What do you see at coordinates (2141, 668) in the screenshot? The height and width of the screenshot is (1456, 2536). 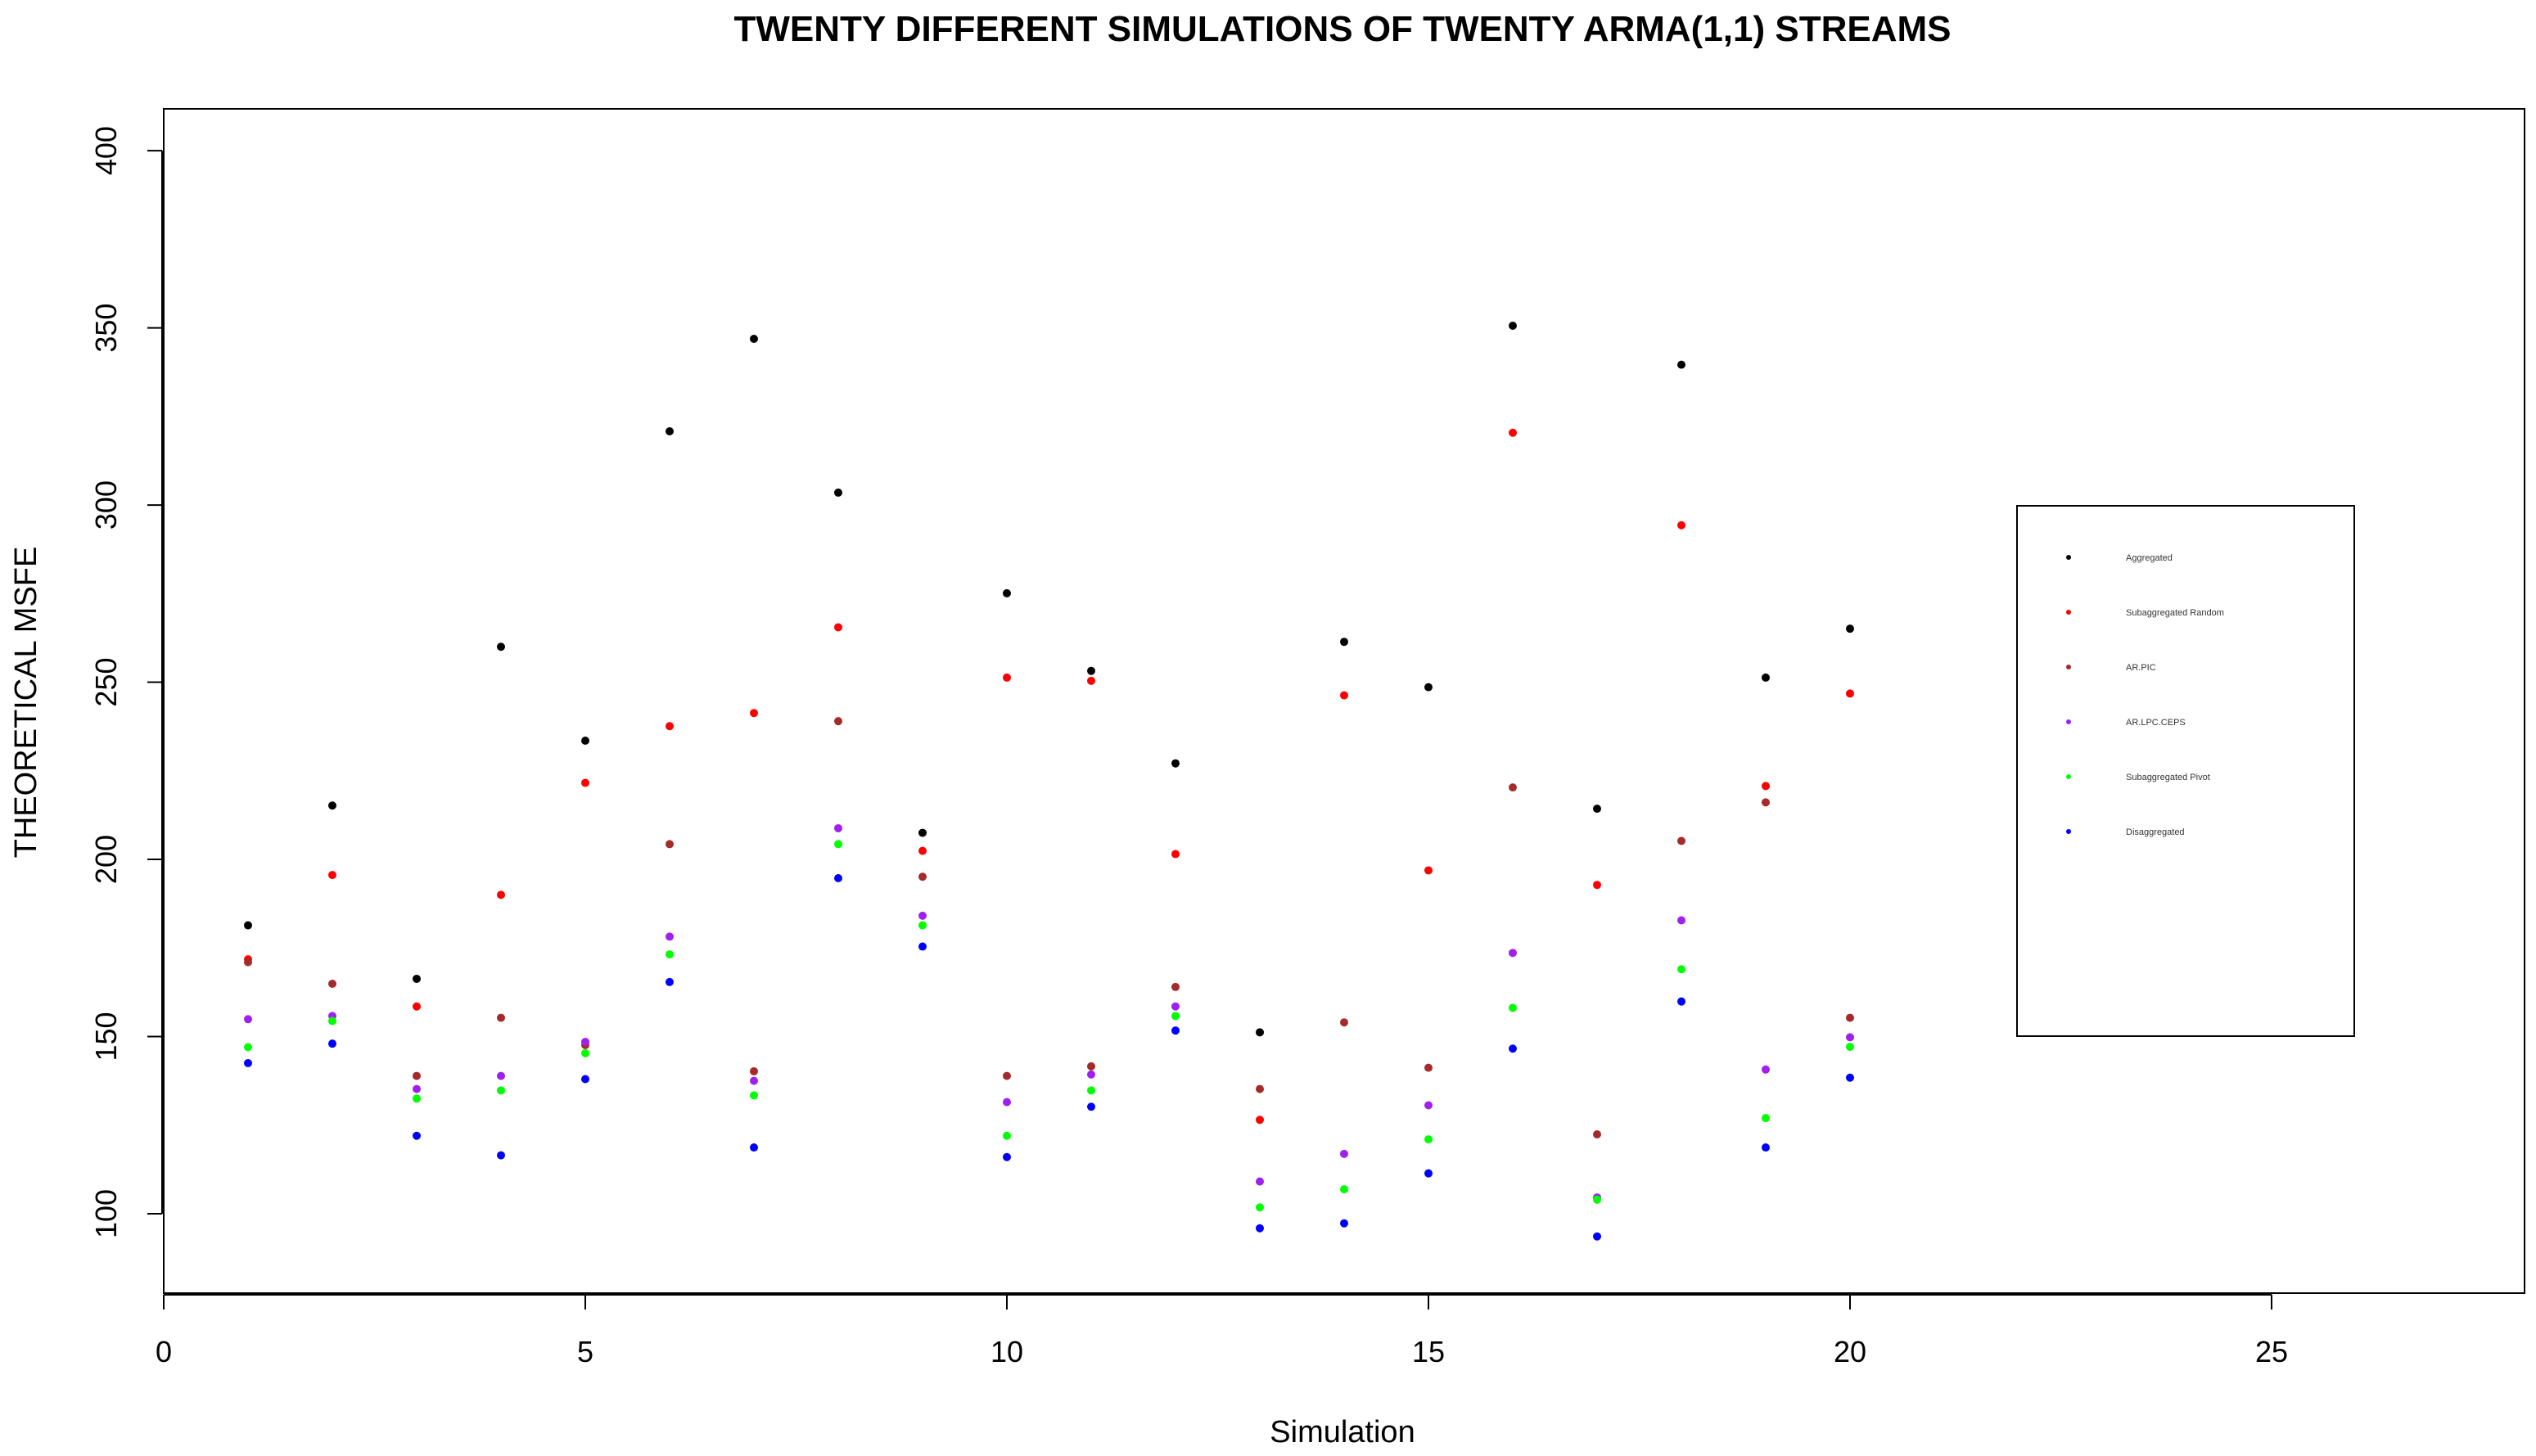 I see `legend-label: AR.PIC` at bounding box center [2141, 668].